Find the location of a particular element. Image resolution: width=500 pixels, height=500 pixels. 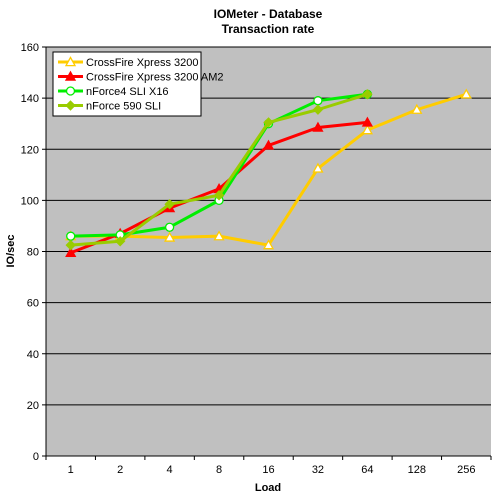

legend-entry: nForce 590 SLI is located at coordinates (109, 106).